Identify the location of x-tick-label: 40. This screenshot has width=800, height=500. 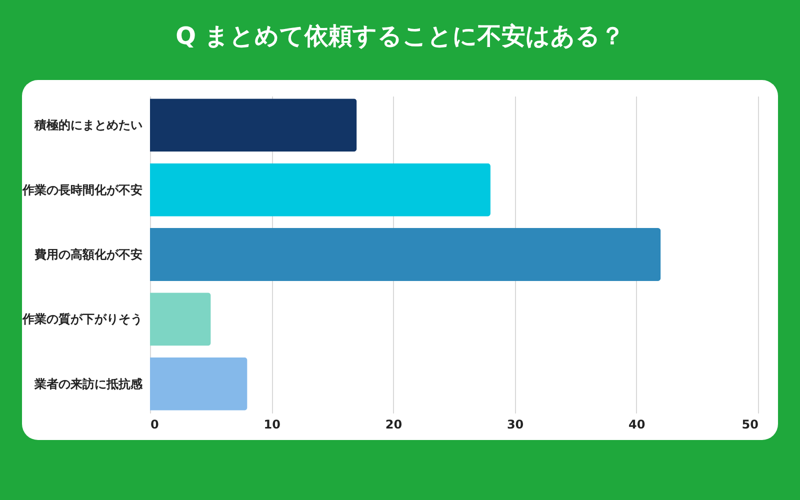
(637, 425).